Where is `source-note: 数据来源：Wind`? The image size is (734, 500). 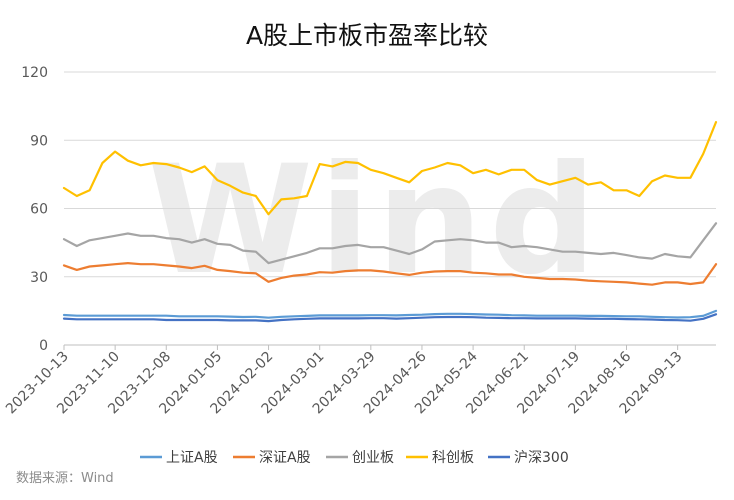 source-note: 数据来源：Wind is located at coordinates (65, 478).